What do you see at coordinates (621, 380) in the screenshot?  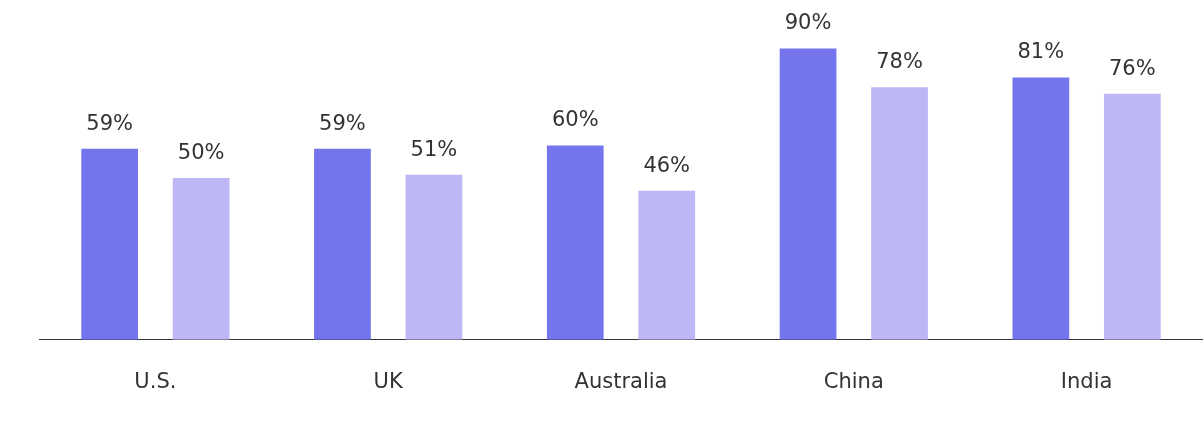 I see `x-tick-label: Australia` at bounding box center [621, 380].